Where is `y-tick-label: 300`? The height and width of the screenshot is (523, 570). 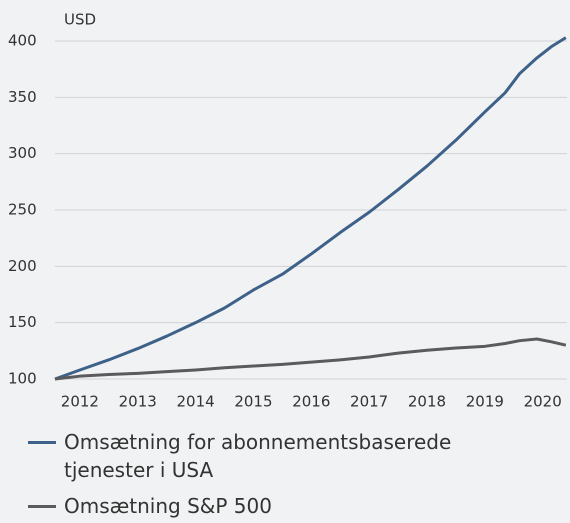 y-tick-label: 300 is located at coordinates (22, 153).